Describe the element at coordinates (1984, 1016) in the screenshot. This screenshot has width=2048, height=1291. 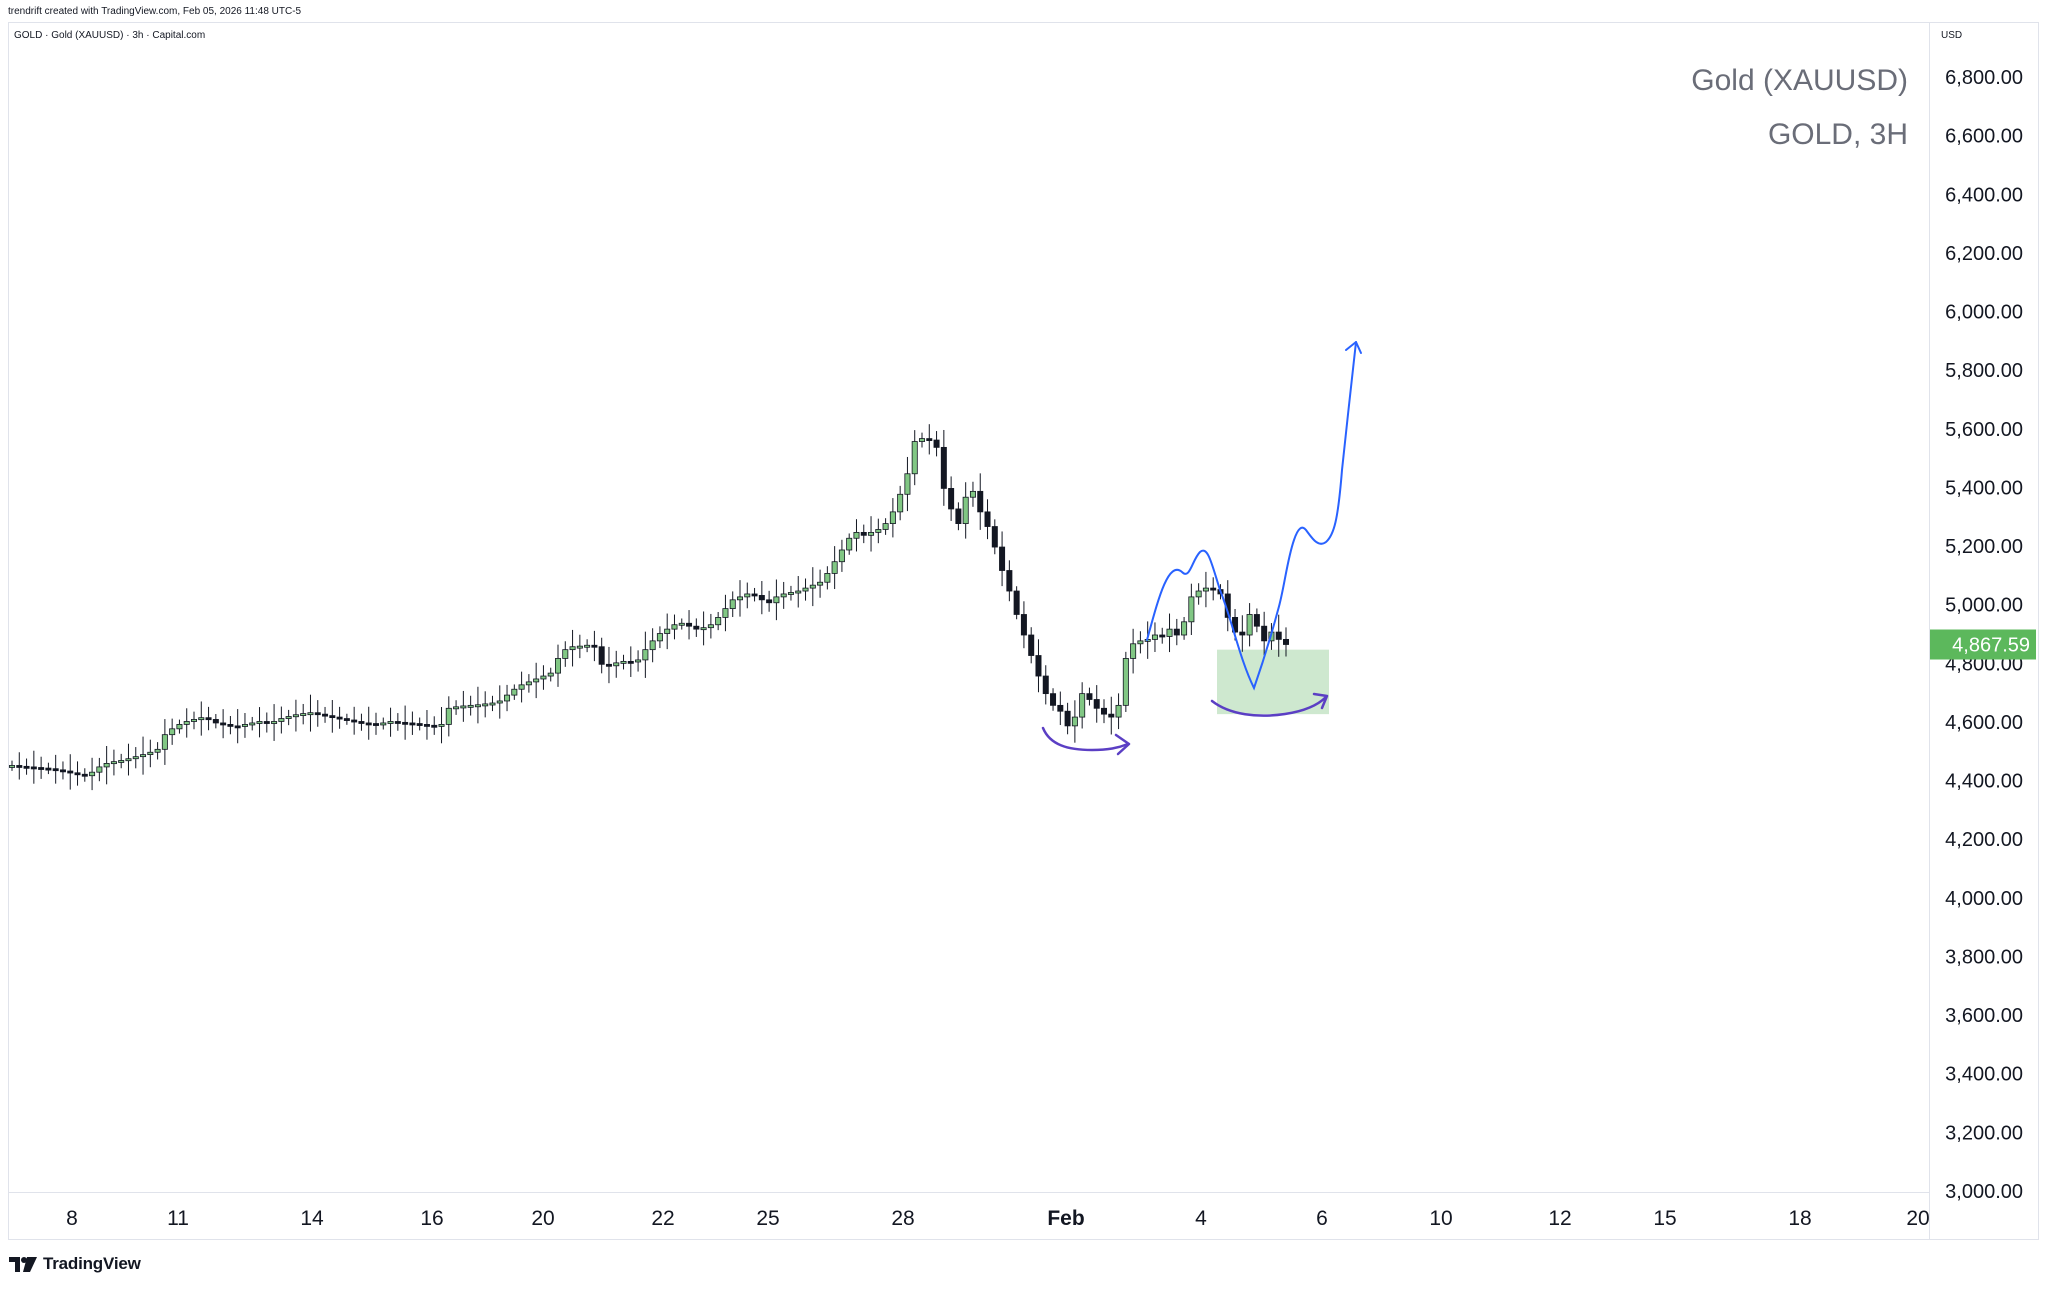
I see `price-tick-label: 3,600.00` at that location.